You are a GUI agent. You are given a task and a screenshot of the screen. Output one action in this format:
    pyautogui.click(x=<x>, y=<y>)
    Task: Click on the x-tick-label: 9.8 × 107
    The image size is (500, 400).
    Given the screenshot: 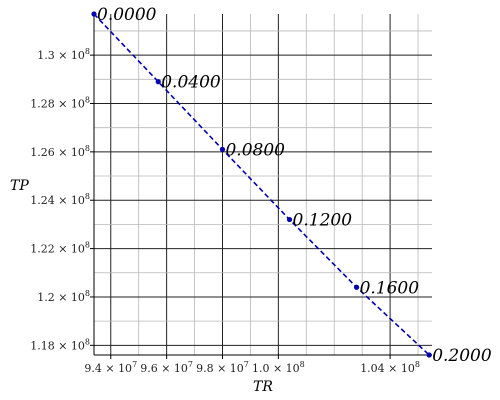 What is the action you would take?
    pyautogui.click(x=222, y=367)
    